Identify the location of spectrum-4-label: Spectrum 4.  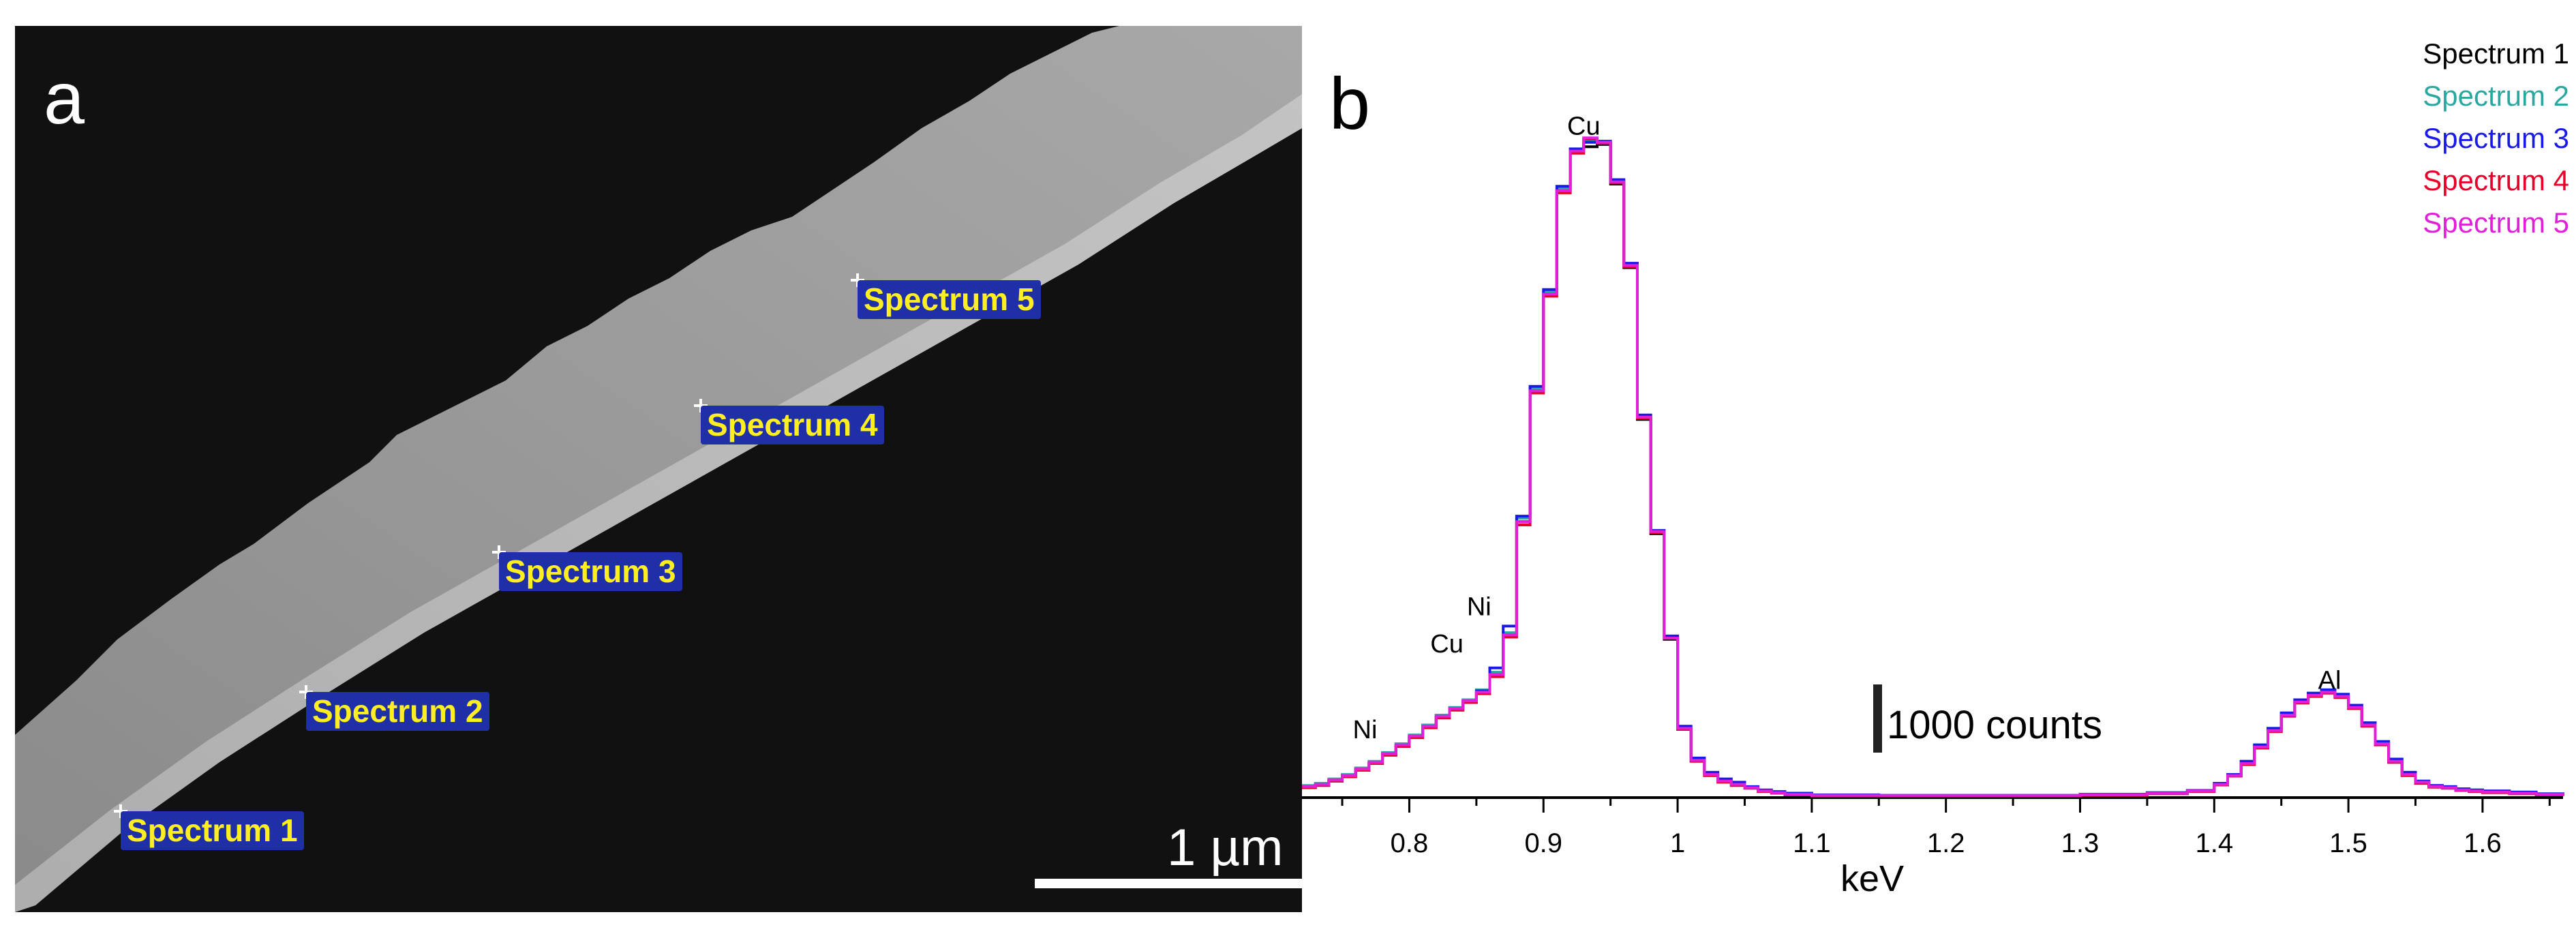
(792, 425).